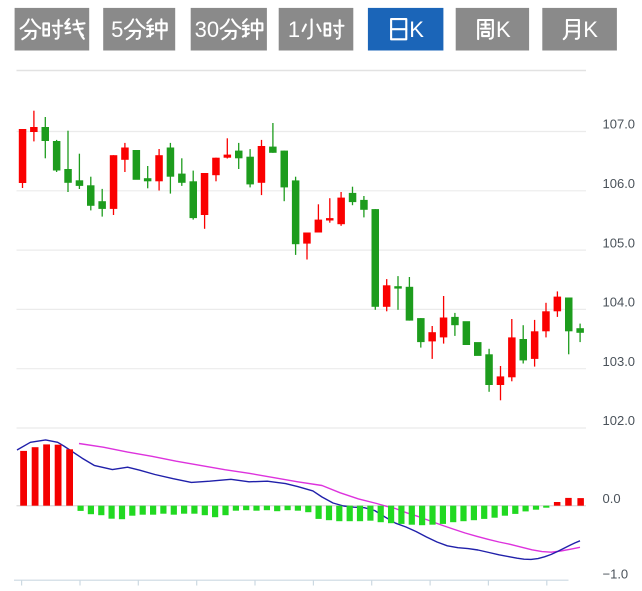 Image resolution: width=642 pixels, height=591 pixels. What do you see at coordinates (619, 420) in the screenshot?
I see `svg-text: 102.0` at bounding box center [619, 420].